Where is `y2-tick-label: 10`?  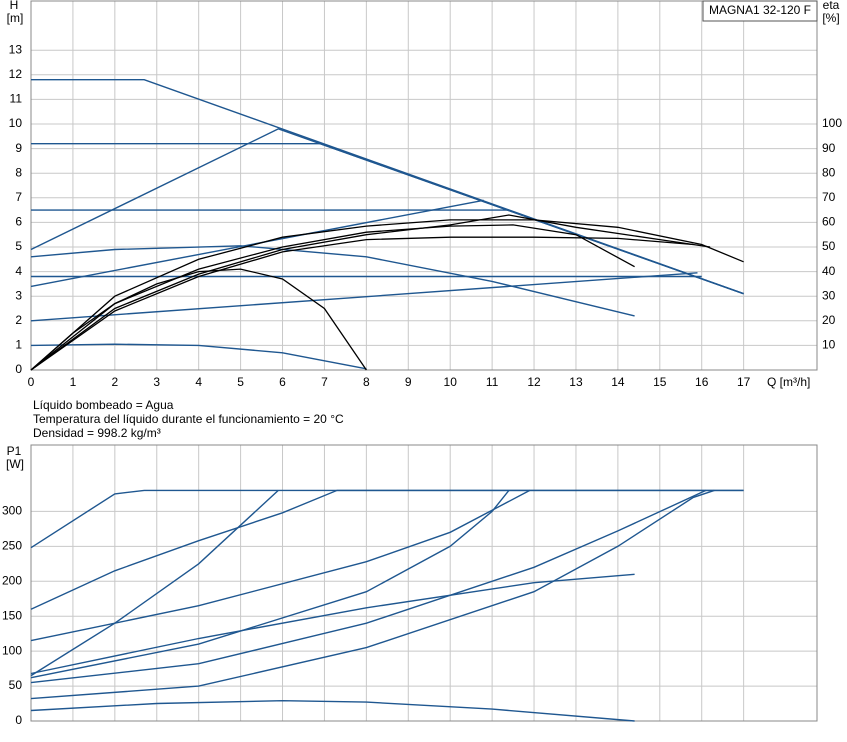 y2-tick-label: 10 is located at coordinates (829, 345).